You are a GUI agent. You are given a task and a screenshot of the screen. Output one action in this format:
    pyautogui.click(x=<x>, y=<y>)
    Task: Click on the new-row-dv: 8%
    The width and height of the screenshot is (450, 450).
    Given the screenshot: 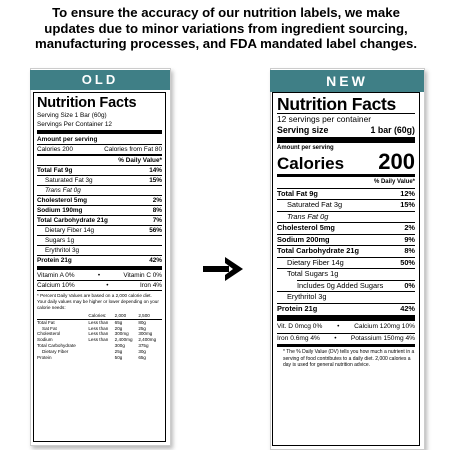 What is the action you would take?
    pyautogui.click(x=409, y=250)
    